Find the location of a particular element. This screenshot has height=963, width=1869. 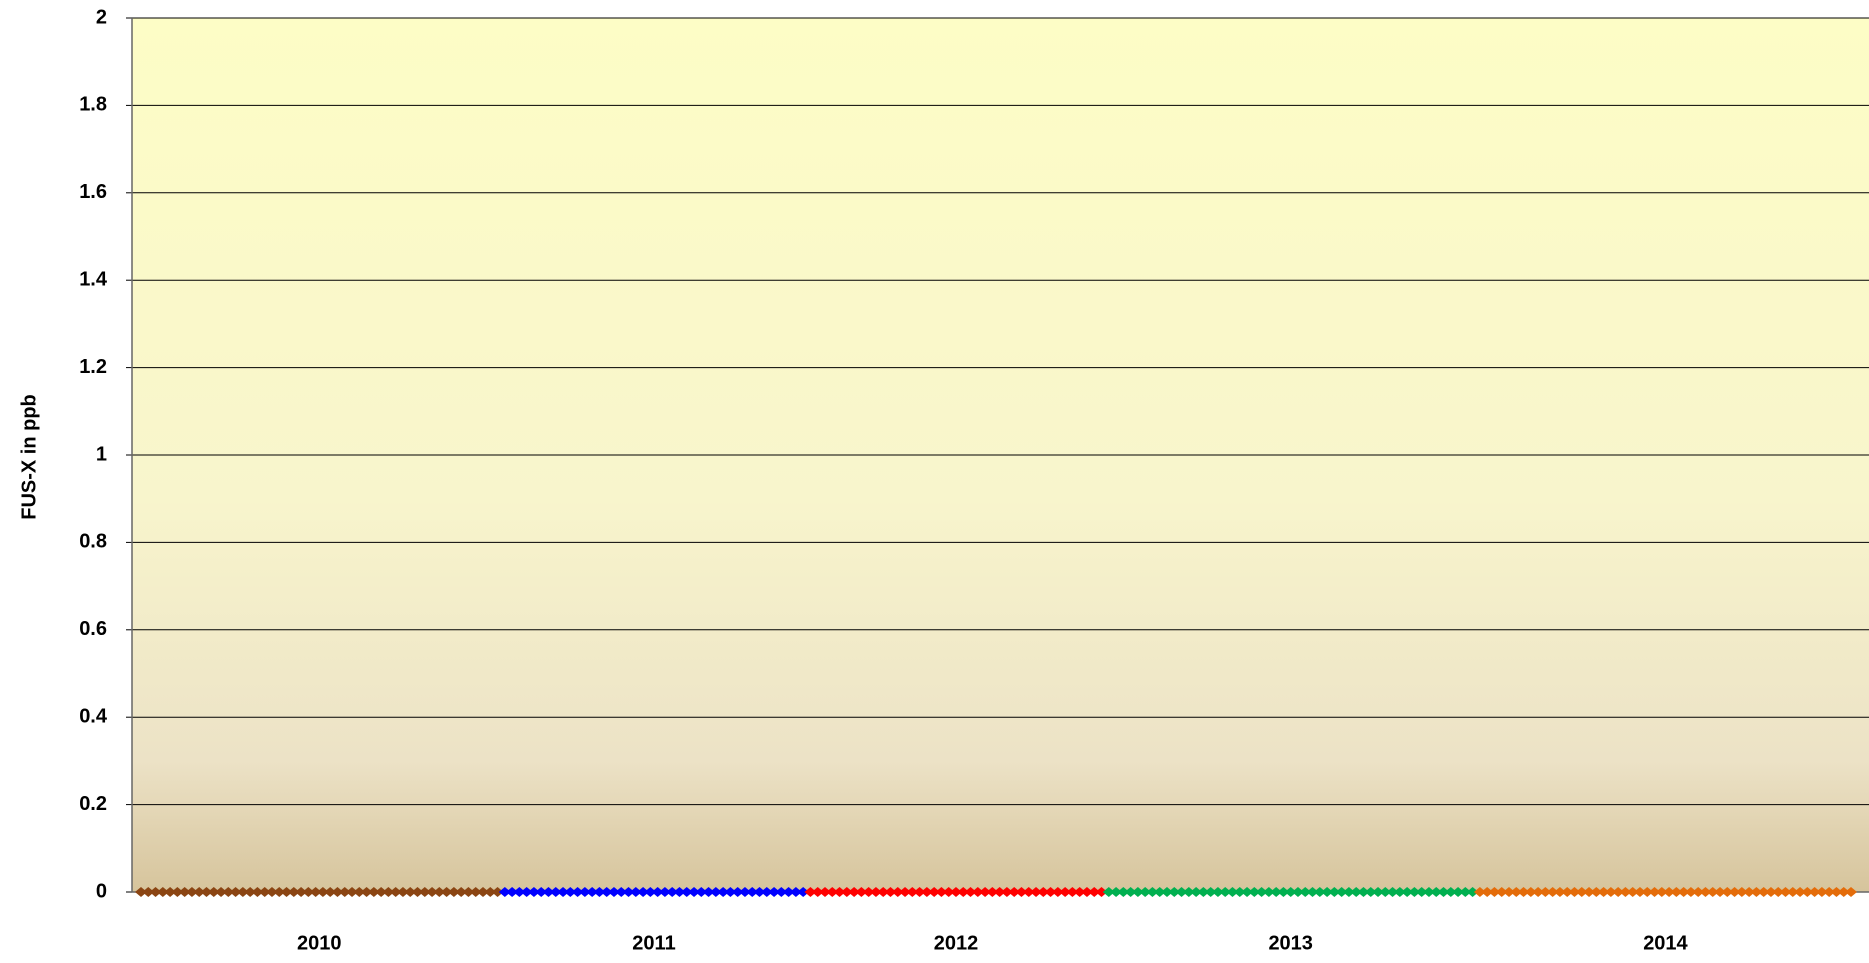

y-tick-label: 0.6 is located at coordinates (93, 629).